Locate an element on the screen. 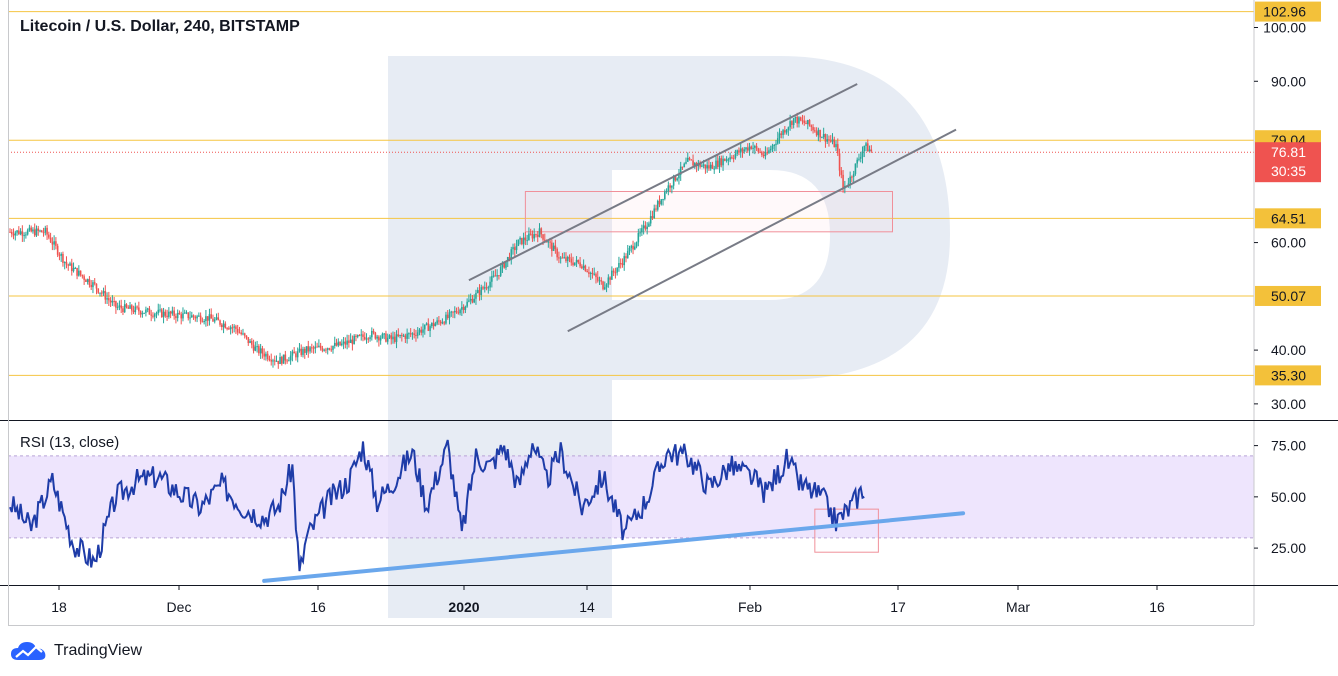 This screenshot has height=676, width=1338. channel-line-lower is located at coordinates (762, 230).